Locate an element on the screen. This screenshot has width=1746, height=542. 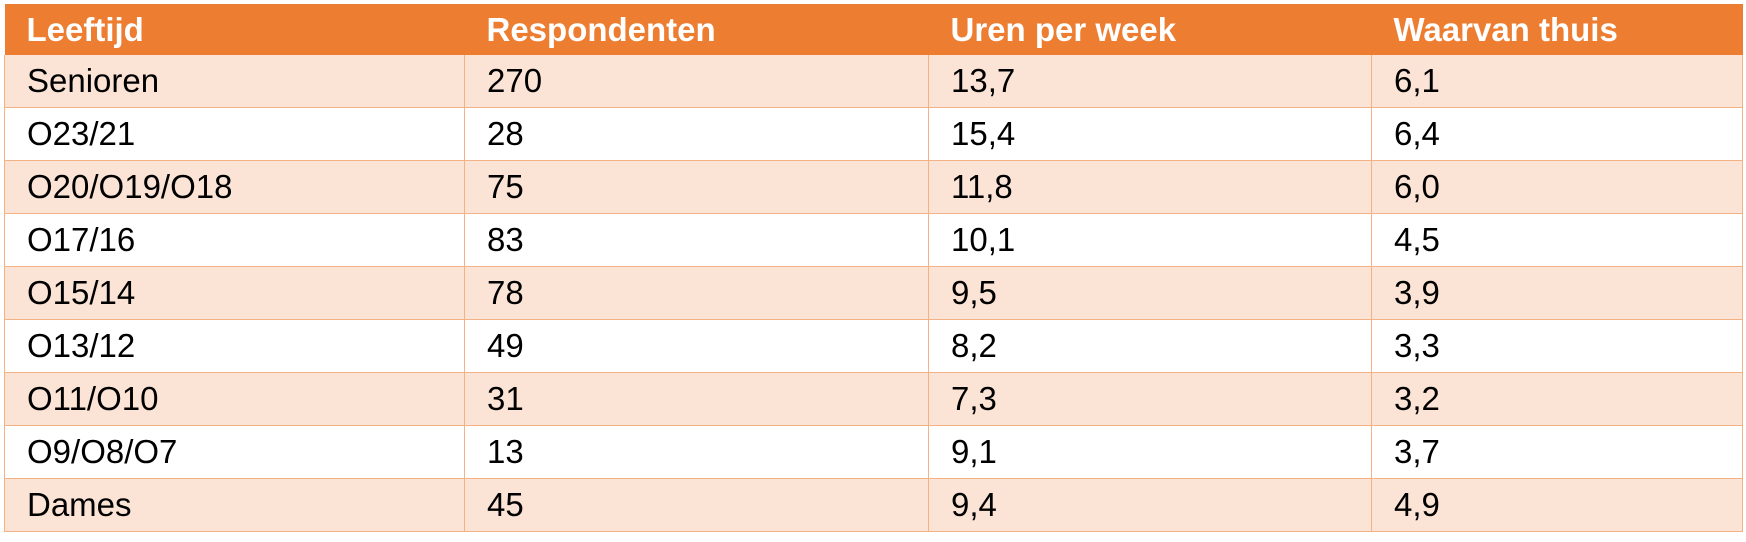
cell-leeftijd: O13/12 is located at coordinates (234, 346).